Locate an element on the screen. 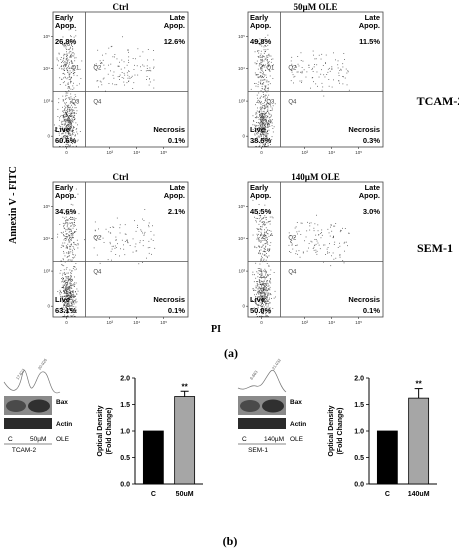  x-tick-label: 10⁵ is located at coordinates (163, 152).